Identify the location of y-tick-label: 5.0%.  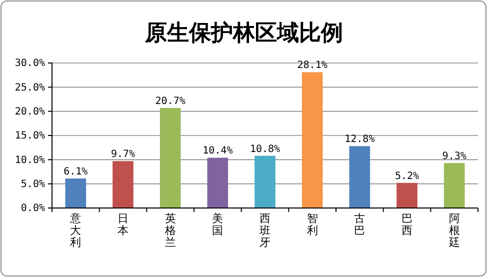
(32, 184).